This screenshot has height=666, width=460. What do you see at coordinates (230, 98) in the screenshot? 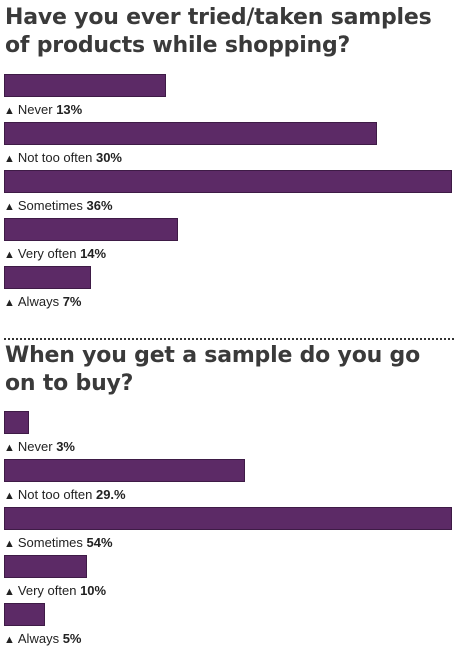
I see `bar-row: ▲ Never 13%` at bounding box center [230, 98].